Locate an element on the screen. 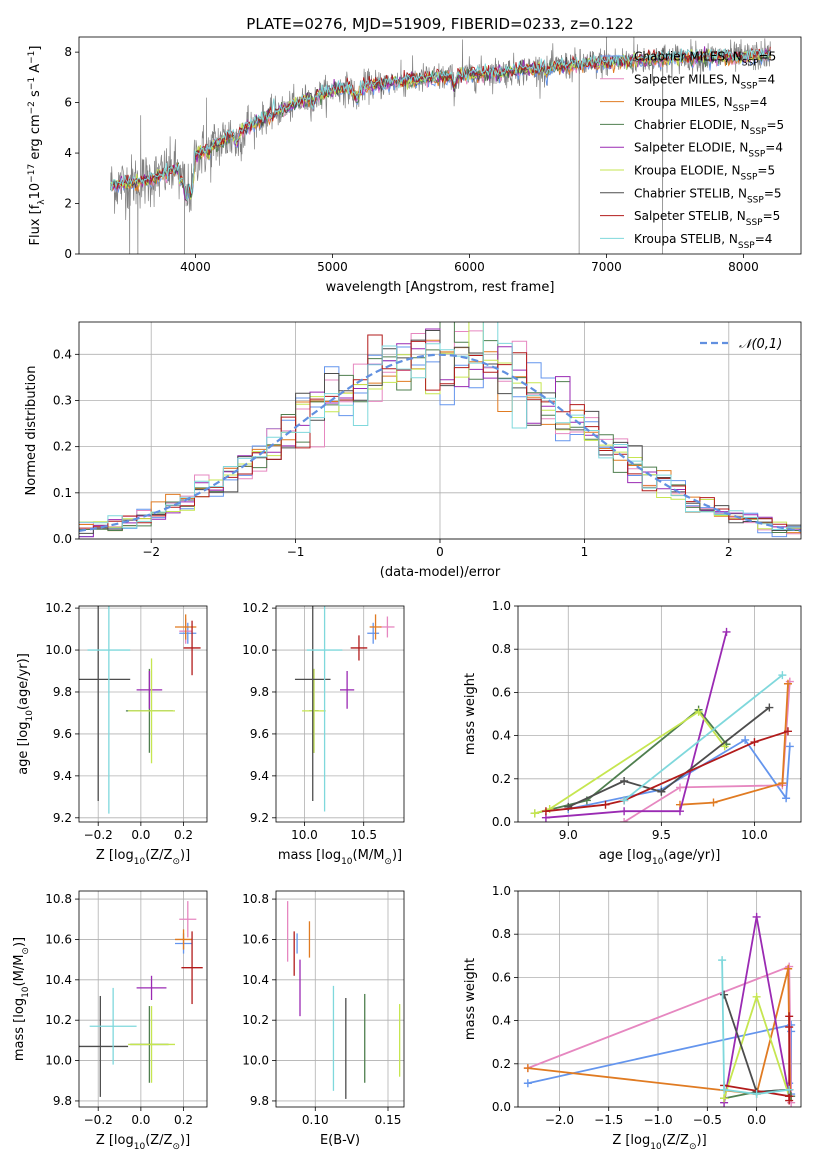 This screenshot has width=819, height=1170. x-tick-label: 0.10 is located at coordinates (315, 1120).